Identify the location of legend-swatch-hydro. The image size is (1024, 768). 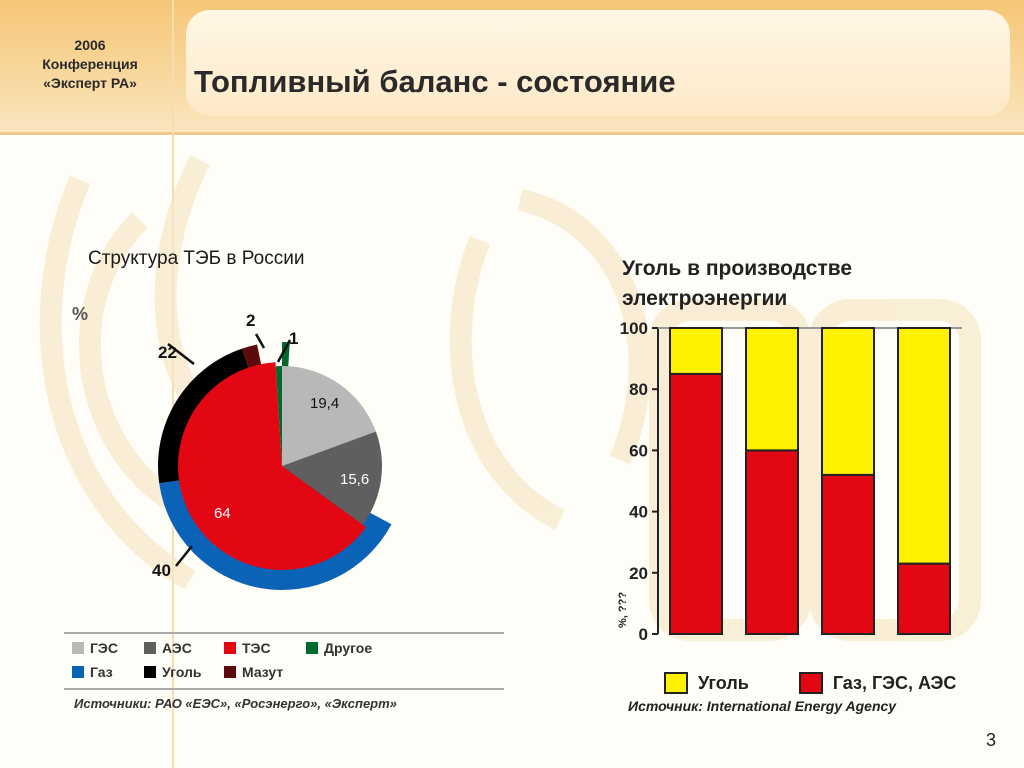
(78, 648).